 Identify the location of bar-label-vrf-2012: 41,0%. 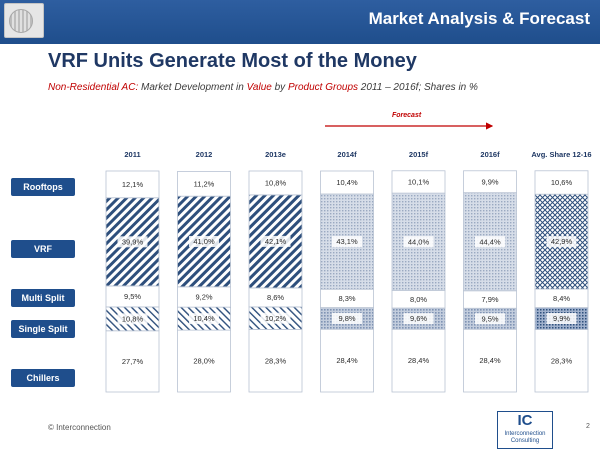
(204, 241).